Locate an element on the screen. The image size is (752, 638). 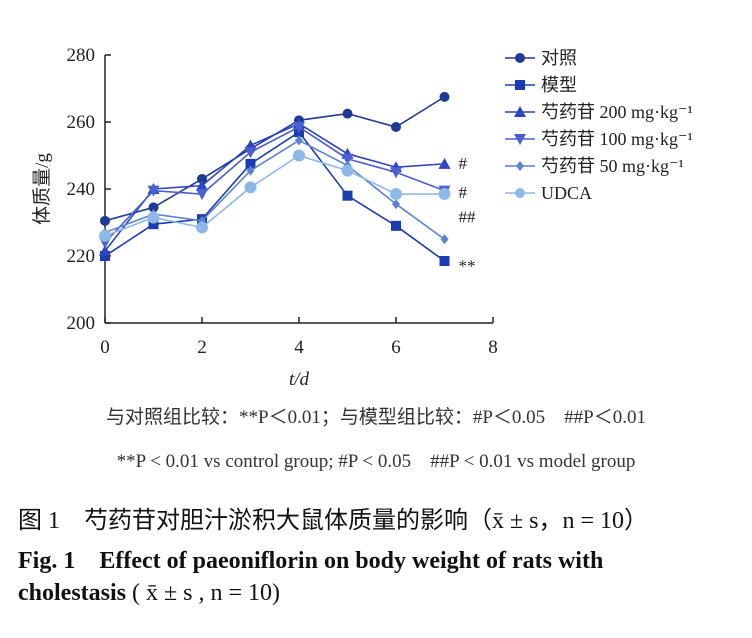
y-tick-label: 240 is located at coordinates (81, 189).